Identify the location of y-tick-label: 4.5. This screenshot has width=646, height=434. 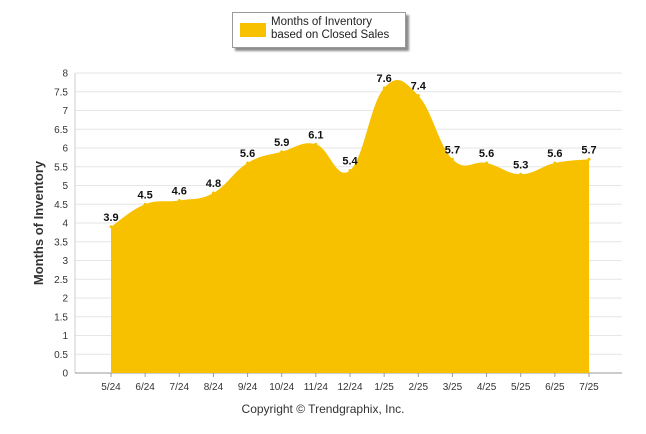
(61, 205).